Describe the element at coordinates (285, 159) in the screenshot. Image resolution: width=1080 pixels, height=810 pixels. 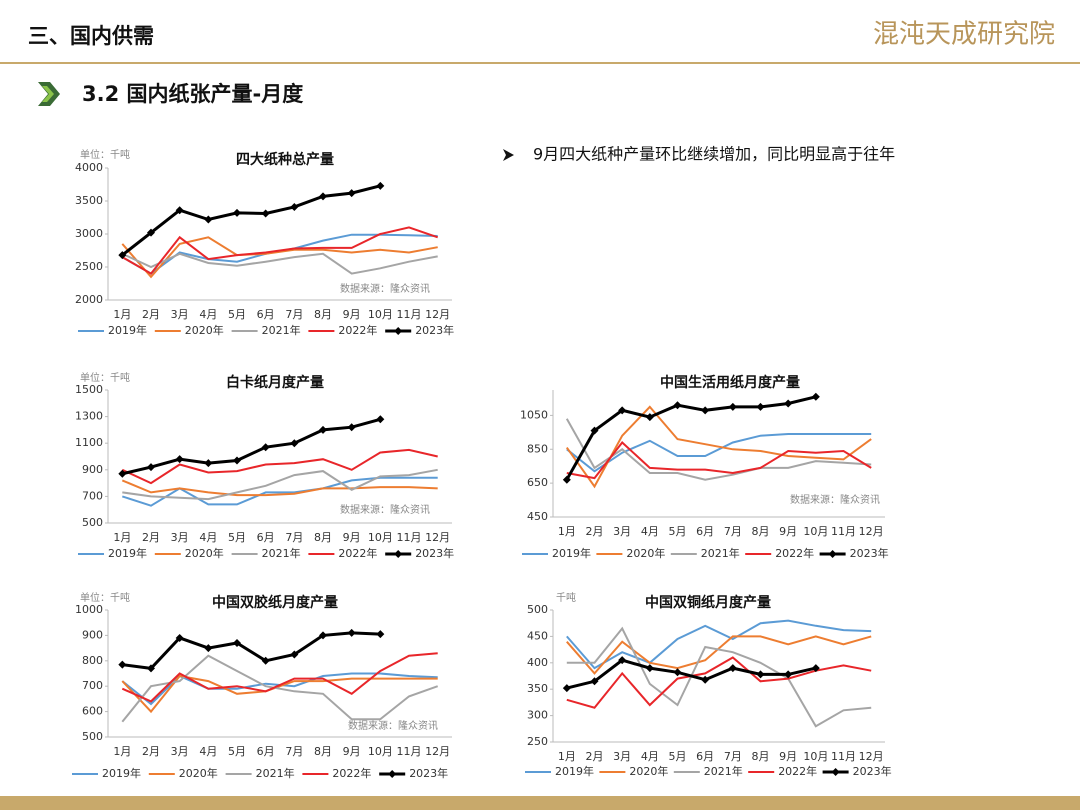
I see `chart-title: 四大纸种总产量` at that location.